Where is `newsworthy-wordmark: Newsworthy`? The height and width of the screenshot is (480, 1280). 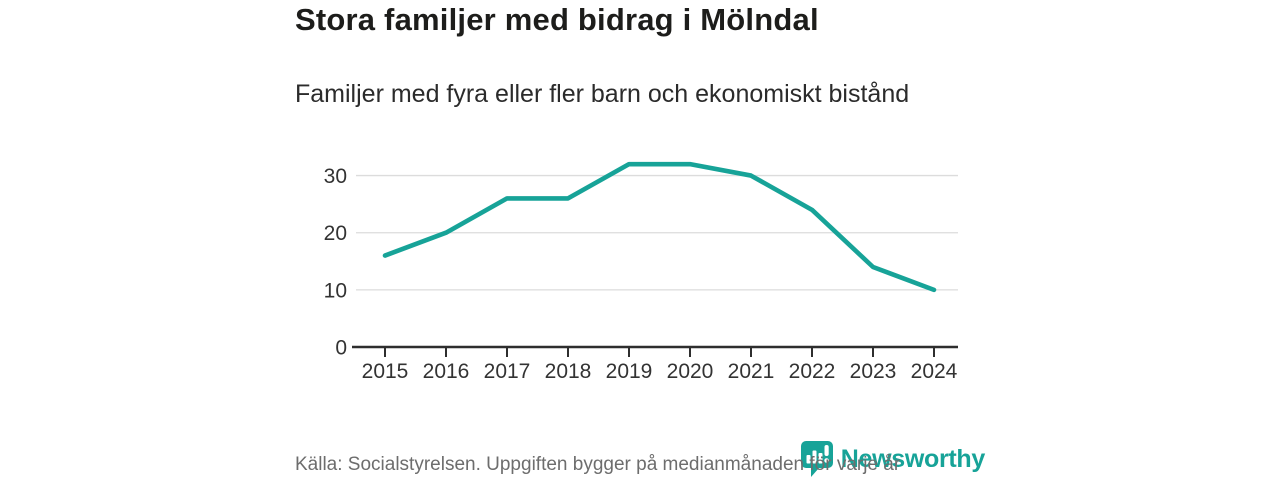
newsworthy-wordmark: Newsworthy is located at coordinates (913, 458).